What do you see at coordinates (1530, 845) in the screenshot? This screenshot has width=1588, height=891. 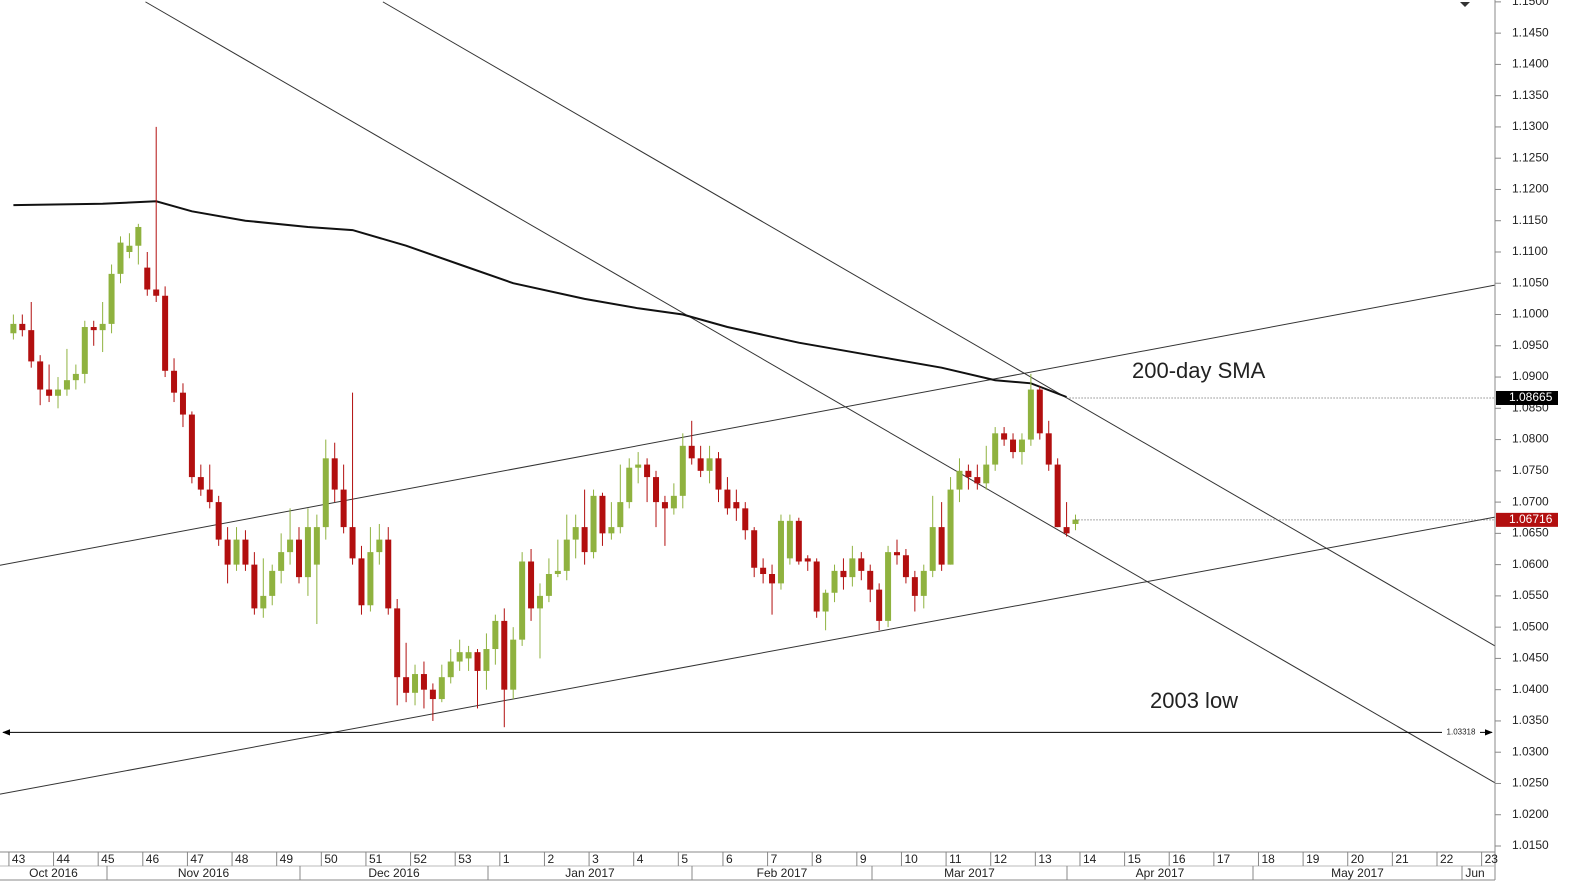 I see `y-tick-label: 1.0150` at bounding box center [1530, 845].